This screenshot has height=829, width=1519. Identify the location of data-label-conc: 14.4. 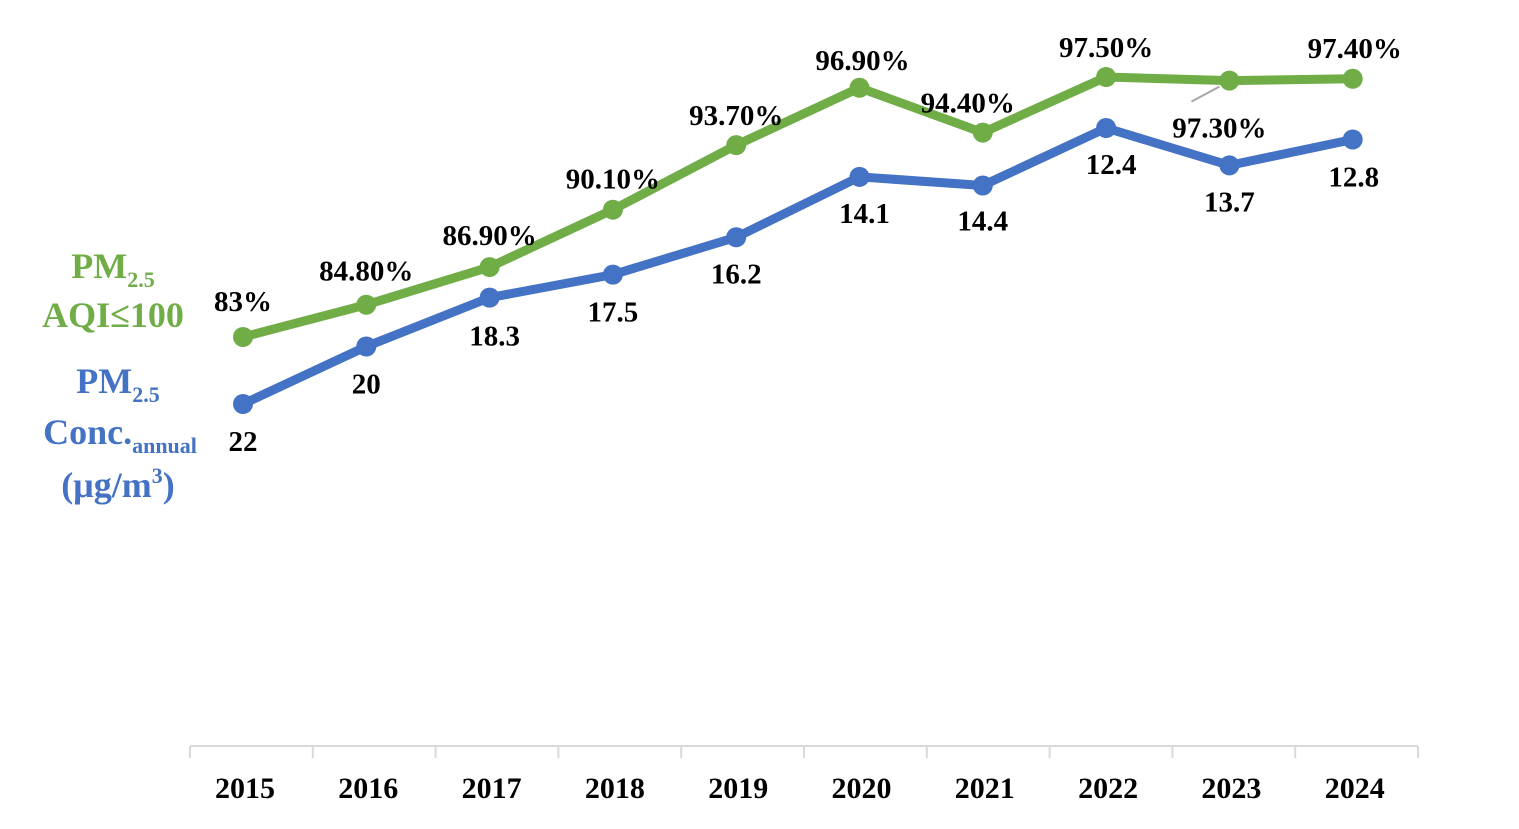
(982, 222).